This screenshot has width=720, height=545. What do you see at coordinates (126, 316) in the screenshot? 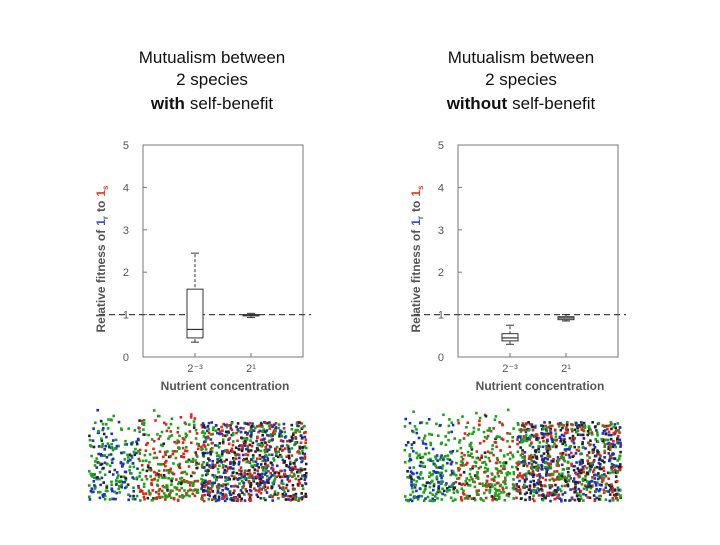
I see `y-tick-label: 1` at bounding box center [126, 316].